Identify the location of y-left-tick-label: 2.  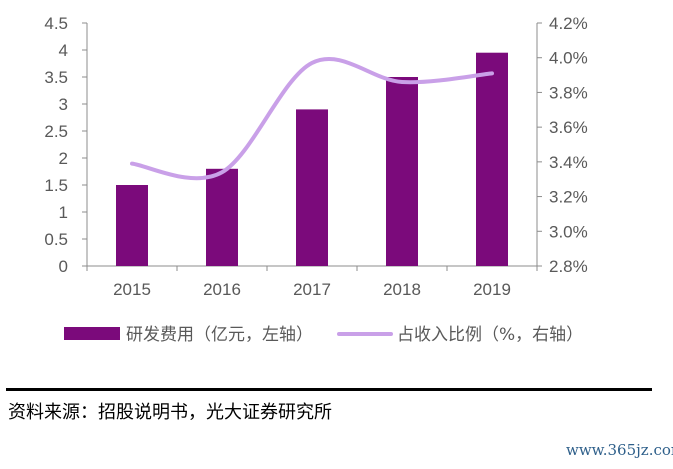
(63, 158).